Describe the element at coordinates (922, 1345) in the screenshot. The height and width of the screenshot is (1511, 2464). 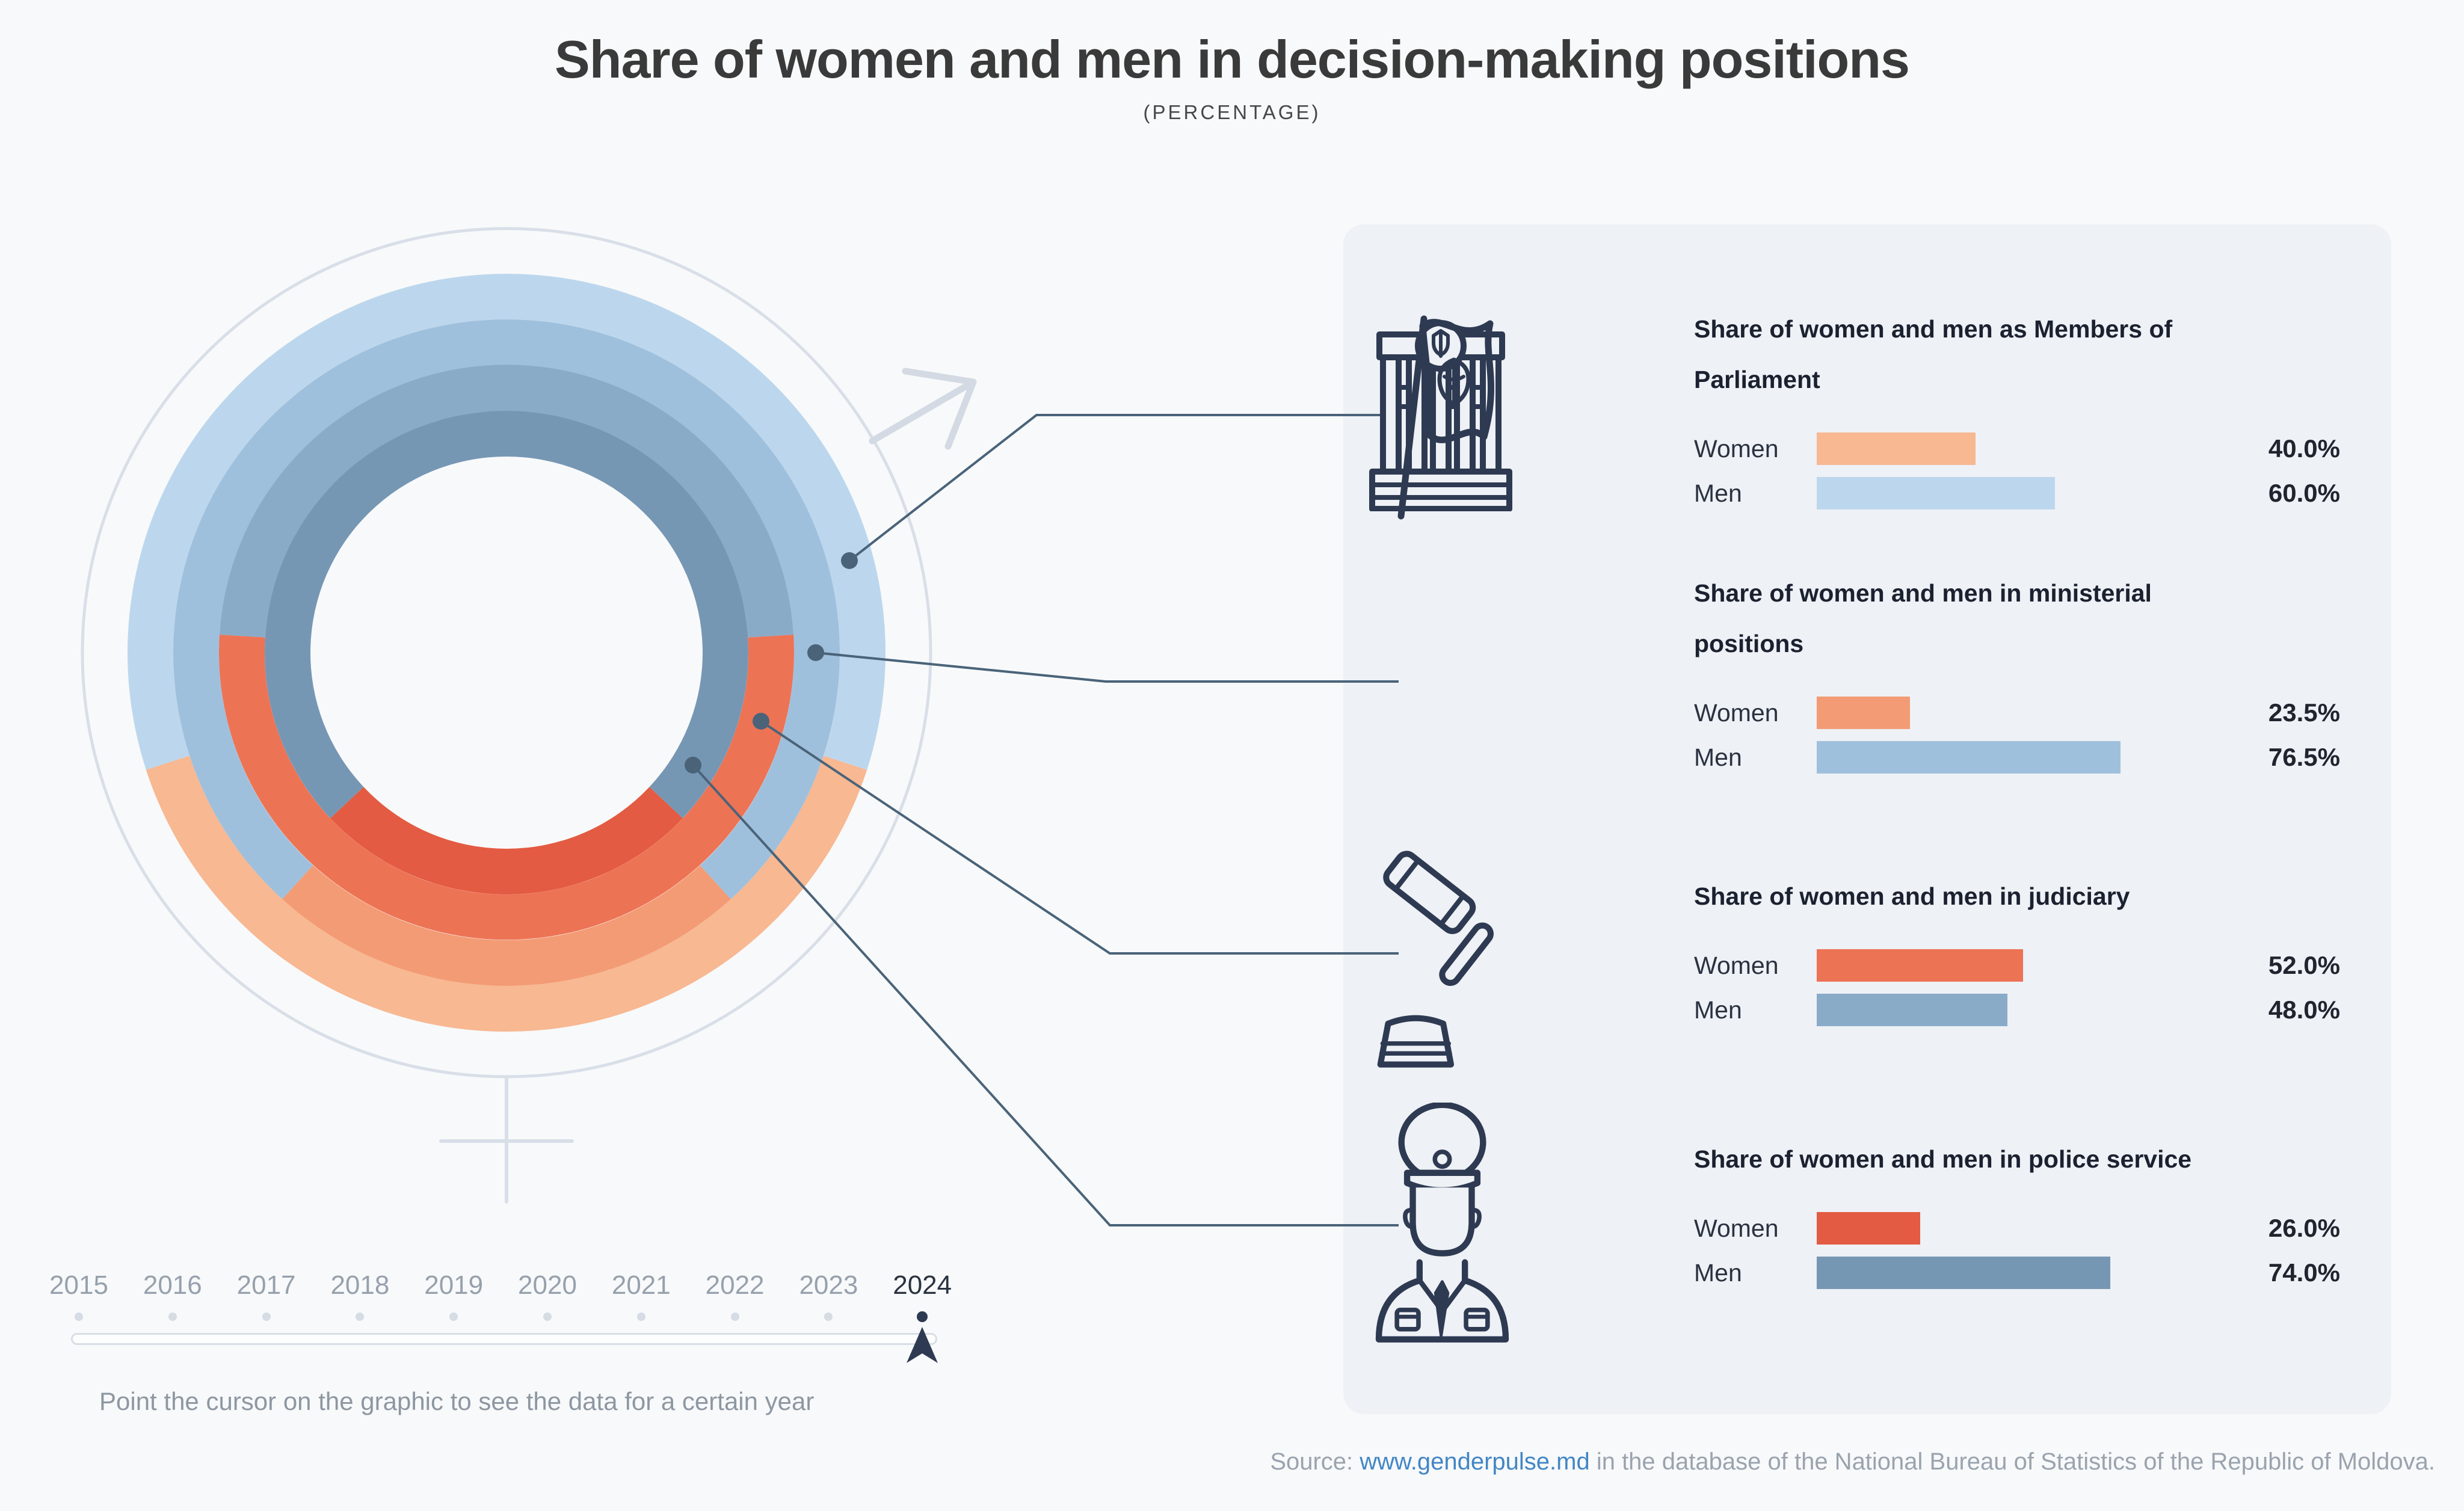
I see `year-cursor-icon` at that location.